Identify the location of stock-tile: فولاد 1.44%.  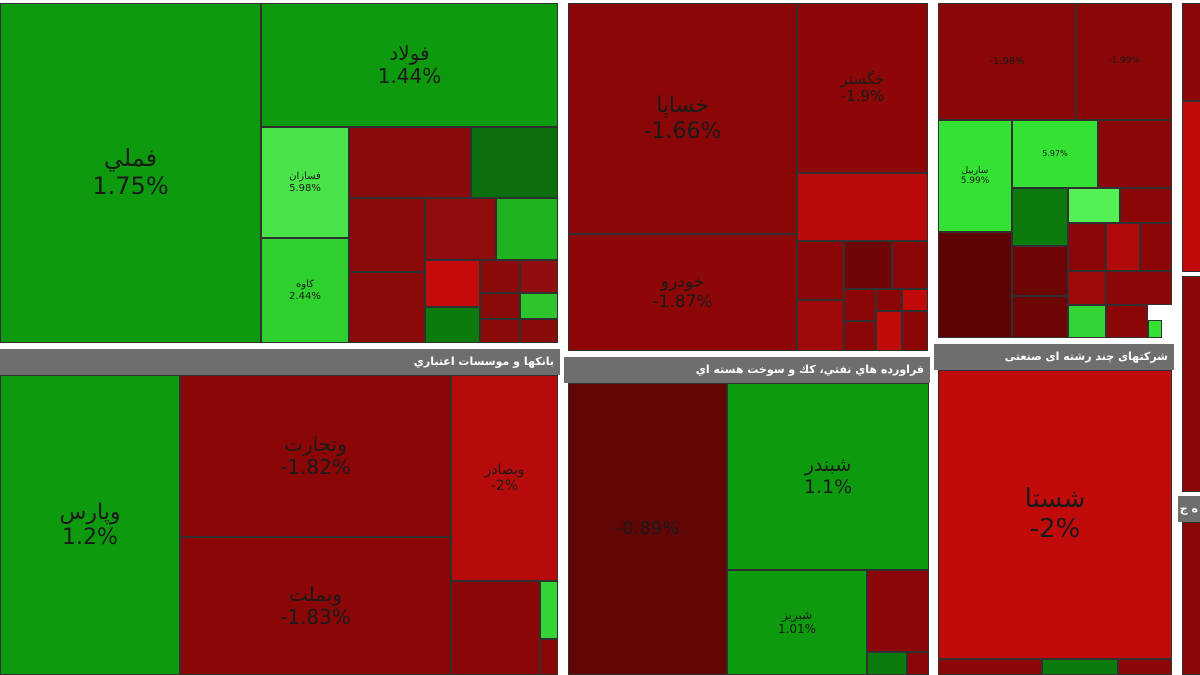
(409, 65).